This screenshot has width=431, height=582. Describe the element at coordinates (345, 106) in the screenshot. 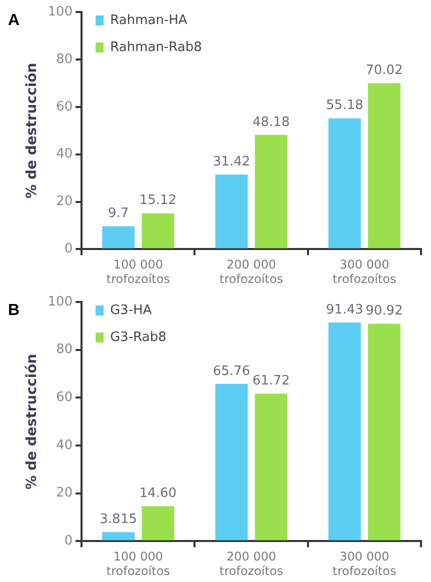

I see `data-label: 55.18` at that location.